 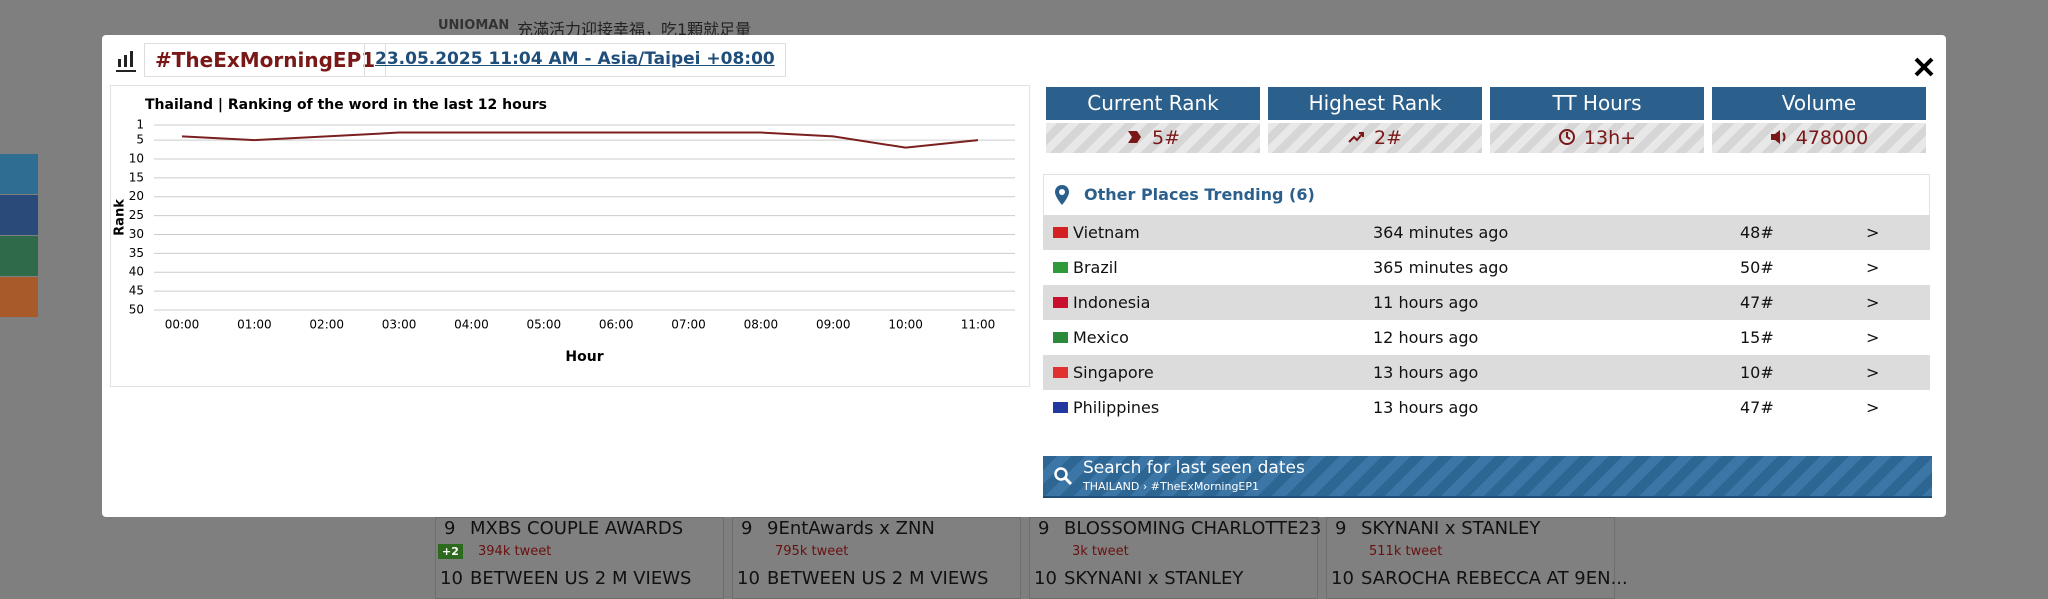 I want to click on search-icon, so click(x=1063, y=476).